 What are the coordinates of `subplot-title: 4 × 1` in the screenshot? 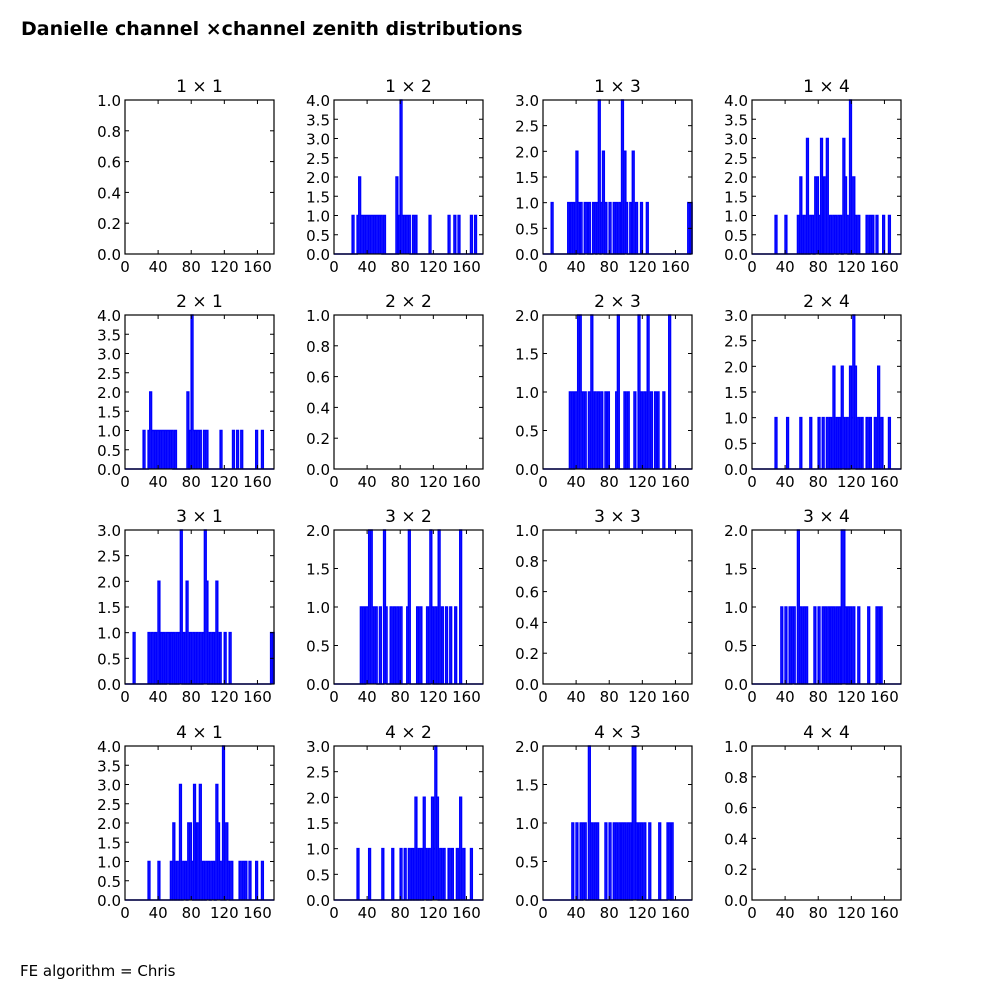 It's located at (199, 733).